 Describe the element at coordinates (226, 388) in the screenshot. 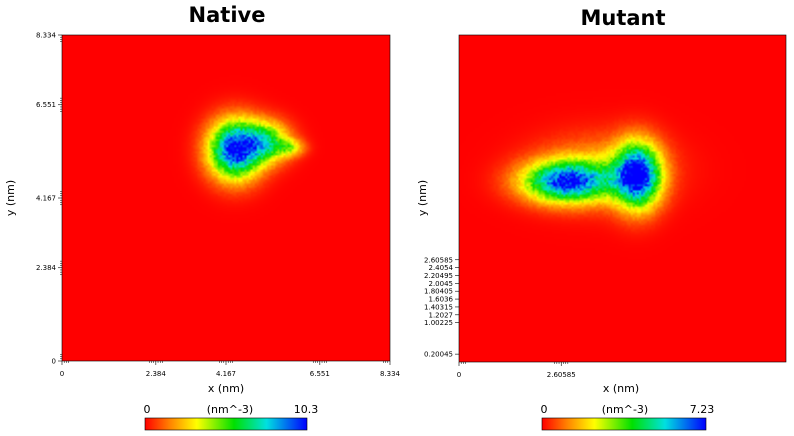

I see `native-x-axis-label: x (nm)` at that location.